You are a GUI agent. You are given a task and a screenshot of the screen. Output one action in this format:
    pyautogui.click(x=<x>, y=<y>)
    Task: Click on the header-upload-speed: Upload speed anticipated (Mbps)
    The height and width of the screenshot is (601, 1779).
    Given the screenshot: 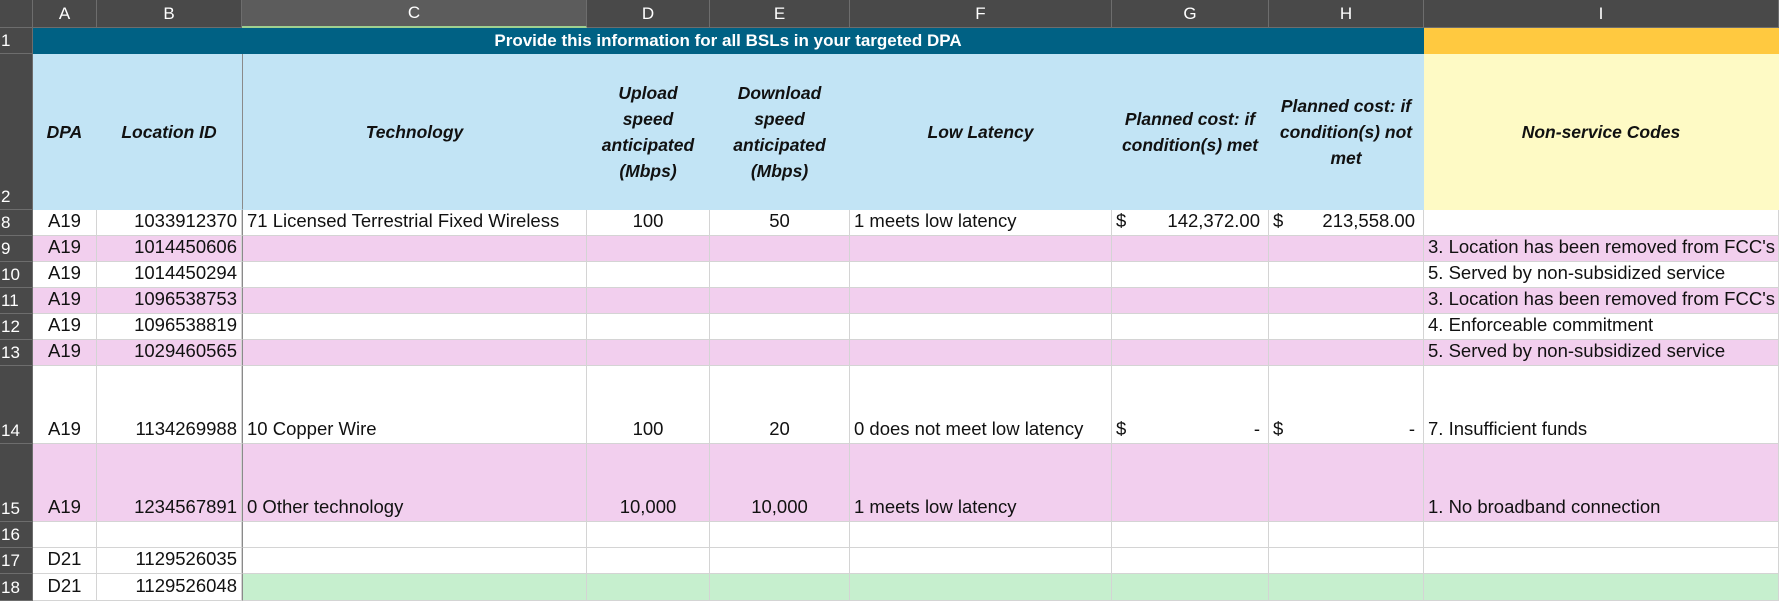 What is the action you would take?
    pyautogui.click(x=648, y=132)
    